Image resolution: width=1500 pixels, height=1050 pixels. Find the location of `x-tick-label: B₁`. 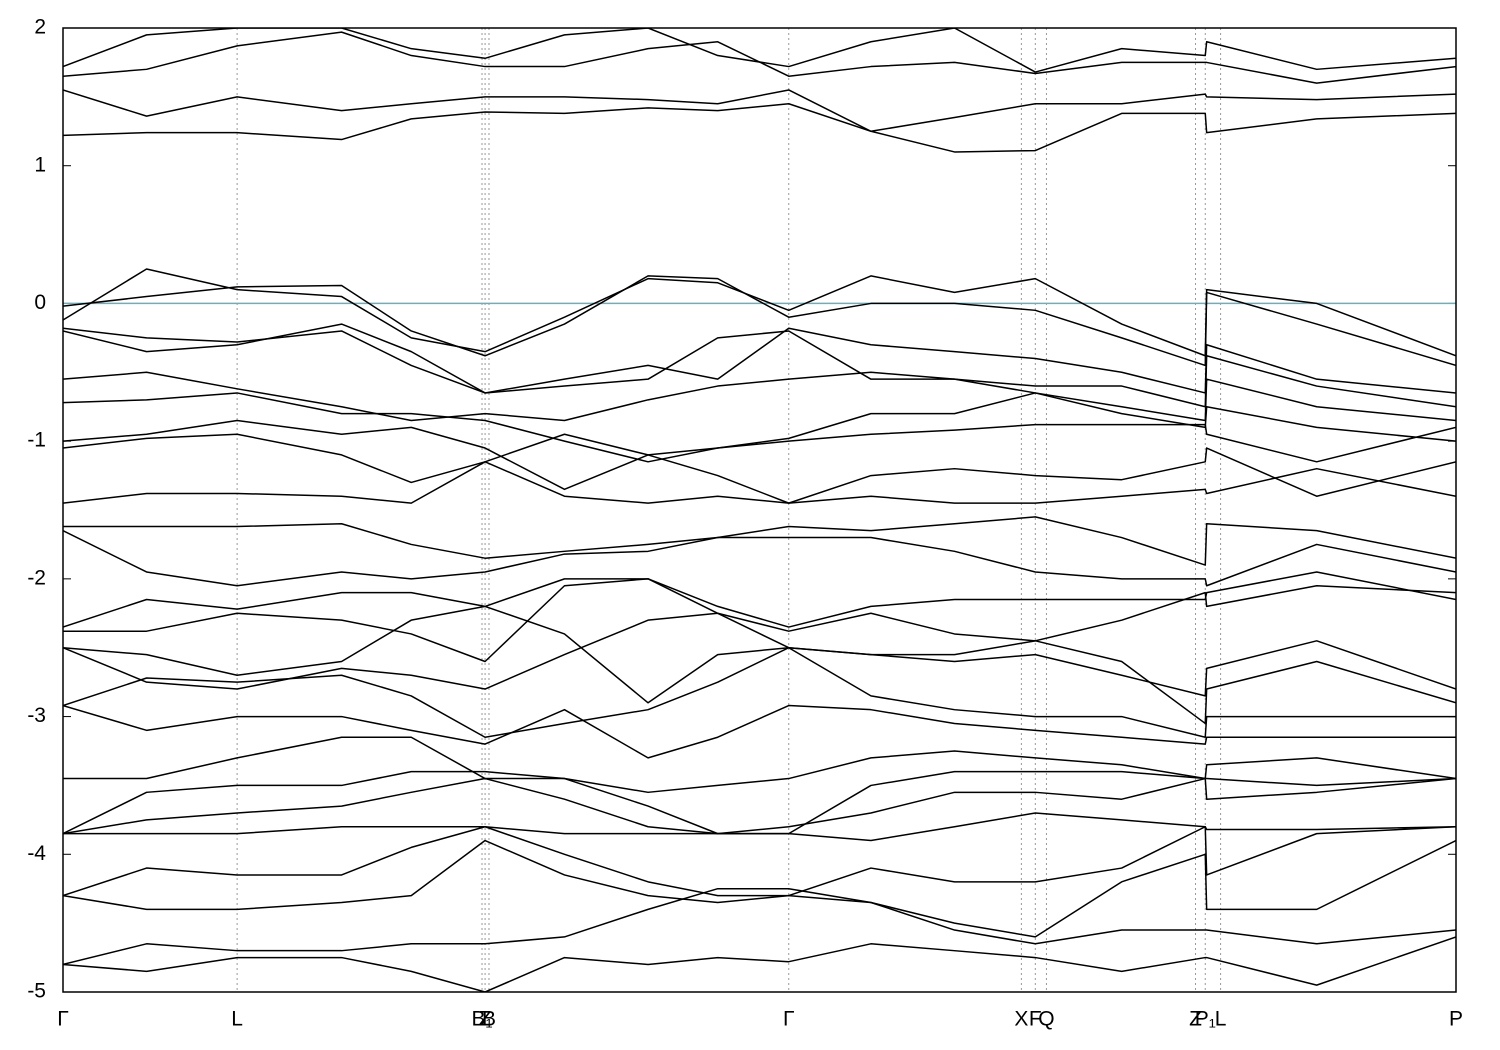

x-tick-label: B₁ is located at coordinates (481, 1019).